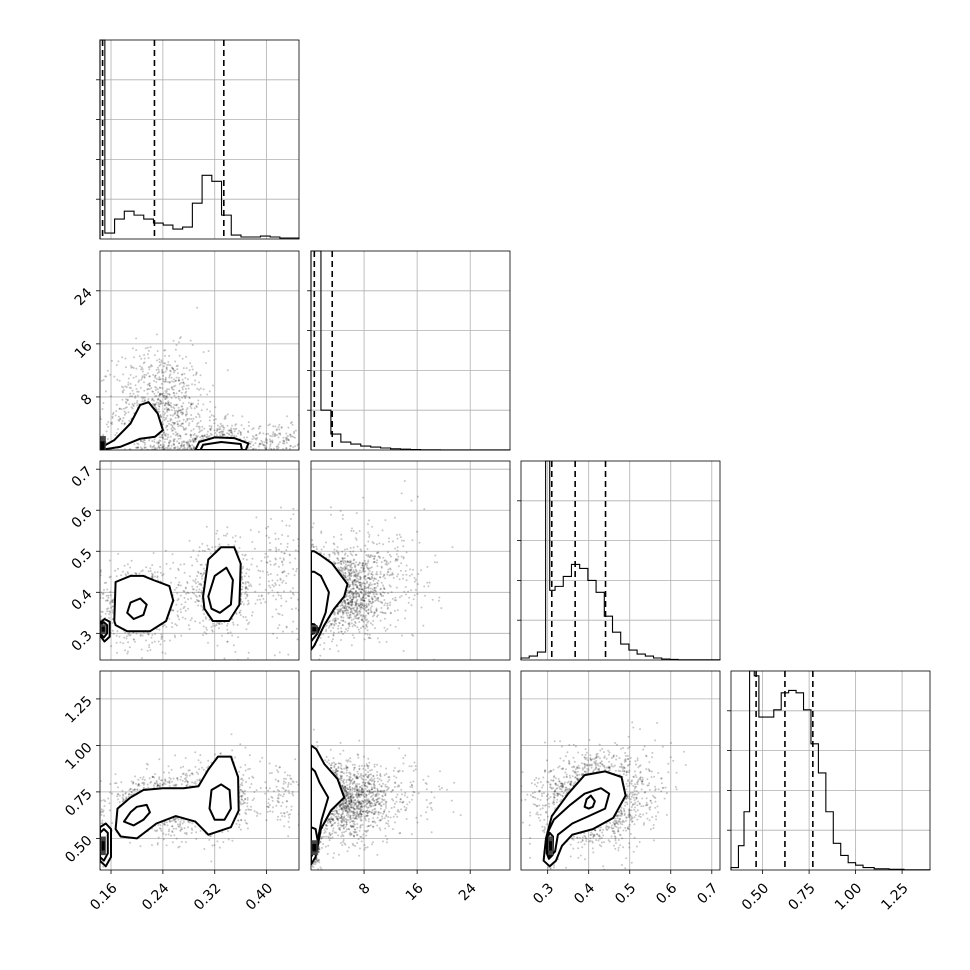  Describe the element at coordinates (829, 792) in the screenshot. I see `histogram-panel-3: 0.50 0.75 1.00 1.25` at that location.